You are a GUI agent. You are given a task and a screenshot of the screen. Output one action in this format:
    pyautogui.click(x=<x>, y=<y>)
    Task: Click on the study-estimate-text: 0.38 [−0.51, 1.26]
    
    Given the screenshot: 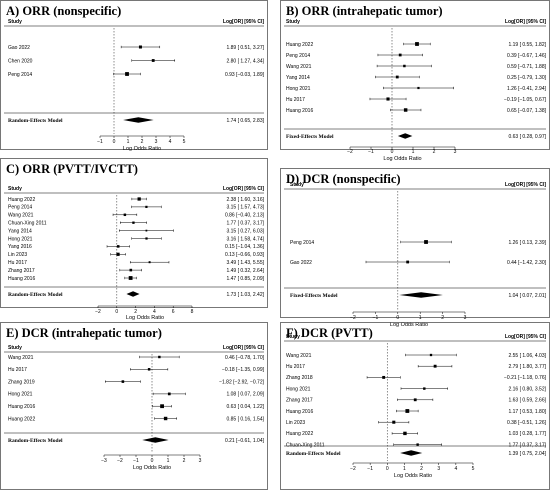 What is the action you would take?
    pyautogui.click(x=527, y=423)
    